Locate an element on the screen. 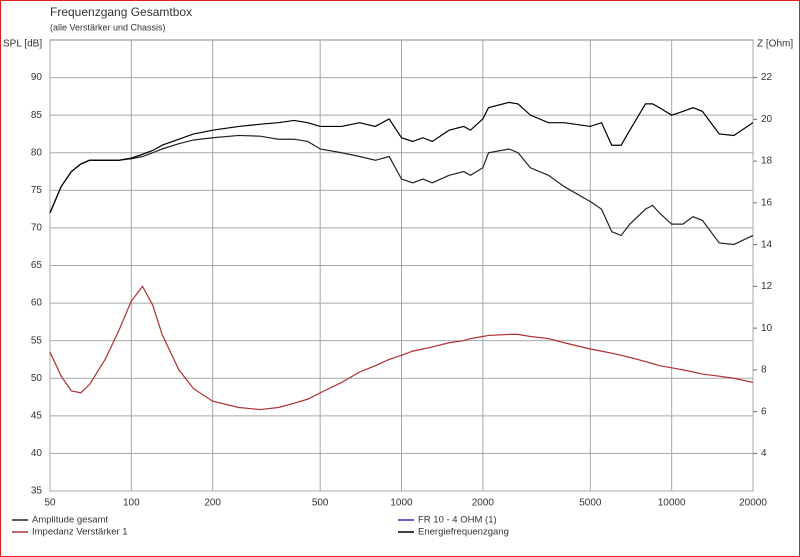 This screenshot has height=557, width=800. y-tick-label: 75 is located at coordinates (37, 190).